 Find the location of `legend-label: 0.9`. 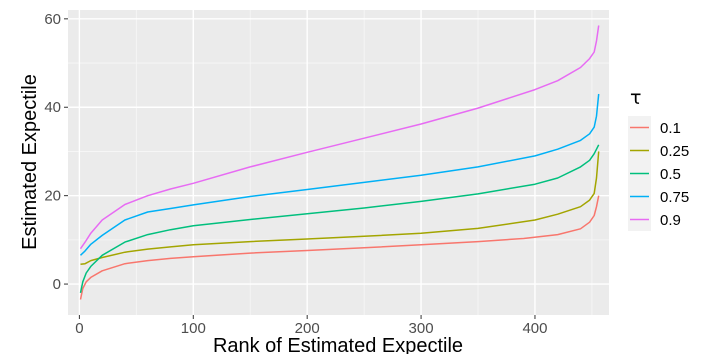

legend-label: 0.9 is located at coordinates (670, 220).